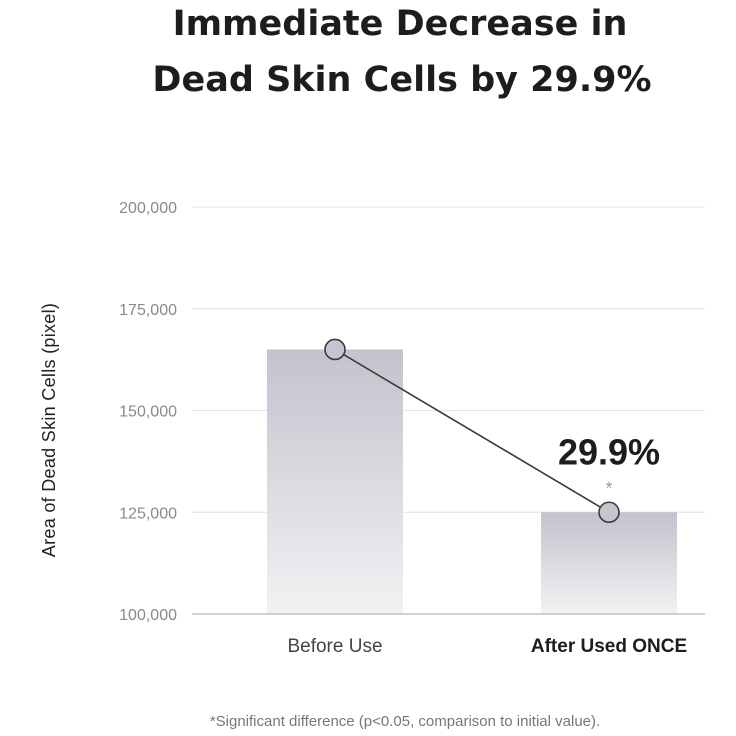 The height and width of the screenshot is (736, 736). I want to click on y-axis-ticks: 100,000 125,000 150,000 175,000 200,000, so click(148, 412).